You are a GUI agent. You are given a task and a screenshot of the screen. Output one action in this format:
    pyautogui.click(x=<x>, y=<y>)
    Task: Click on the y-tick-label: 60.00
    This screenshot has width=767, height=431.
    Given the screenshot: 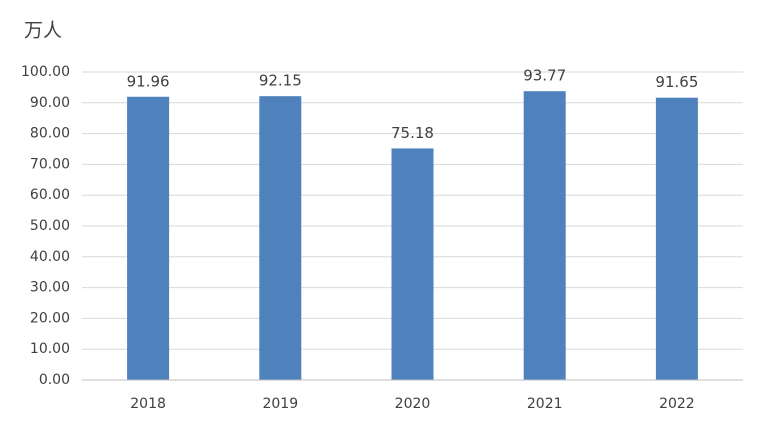 What is the action you would take?
    pyautogui.click(x=50, y=195)
    